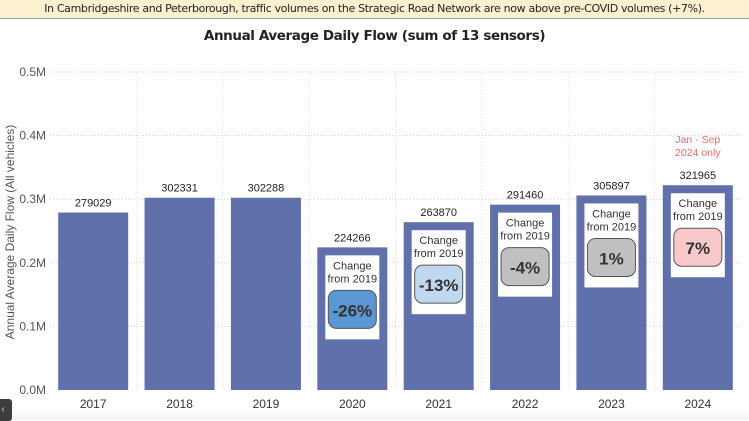  What do you see at coordinates (6, 410) in the screenshot?
I see `collapse-button: ‹` at bounding box center [6, 410].